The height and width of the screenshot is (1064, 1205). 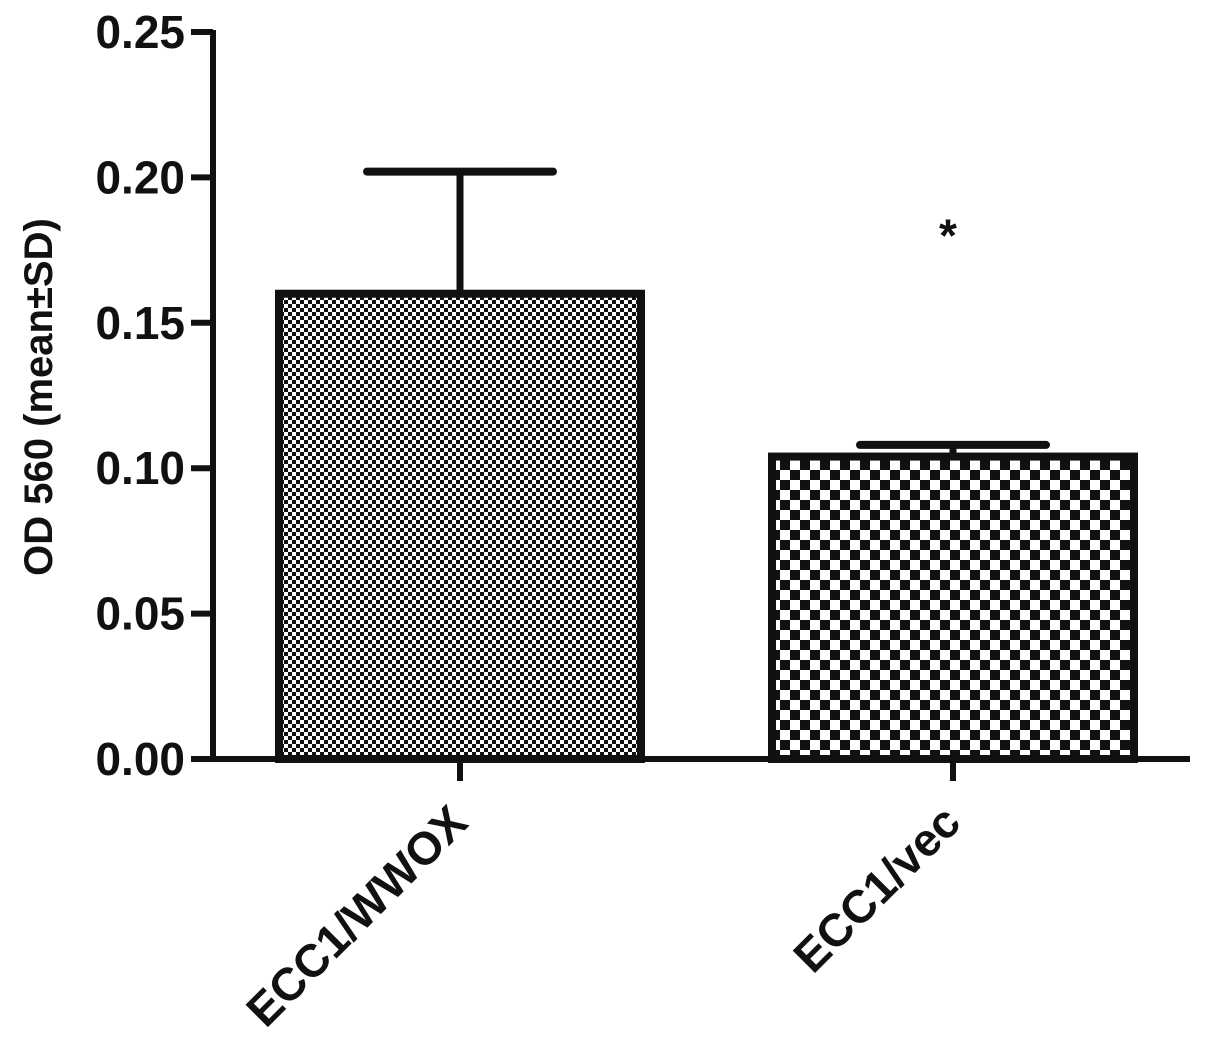 I want to click on y-tick-label: 0.00, so click(x=140, y=759).